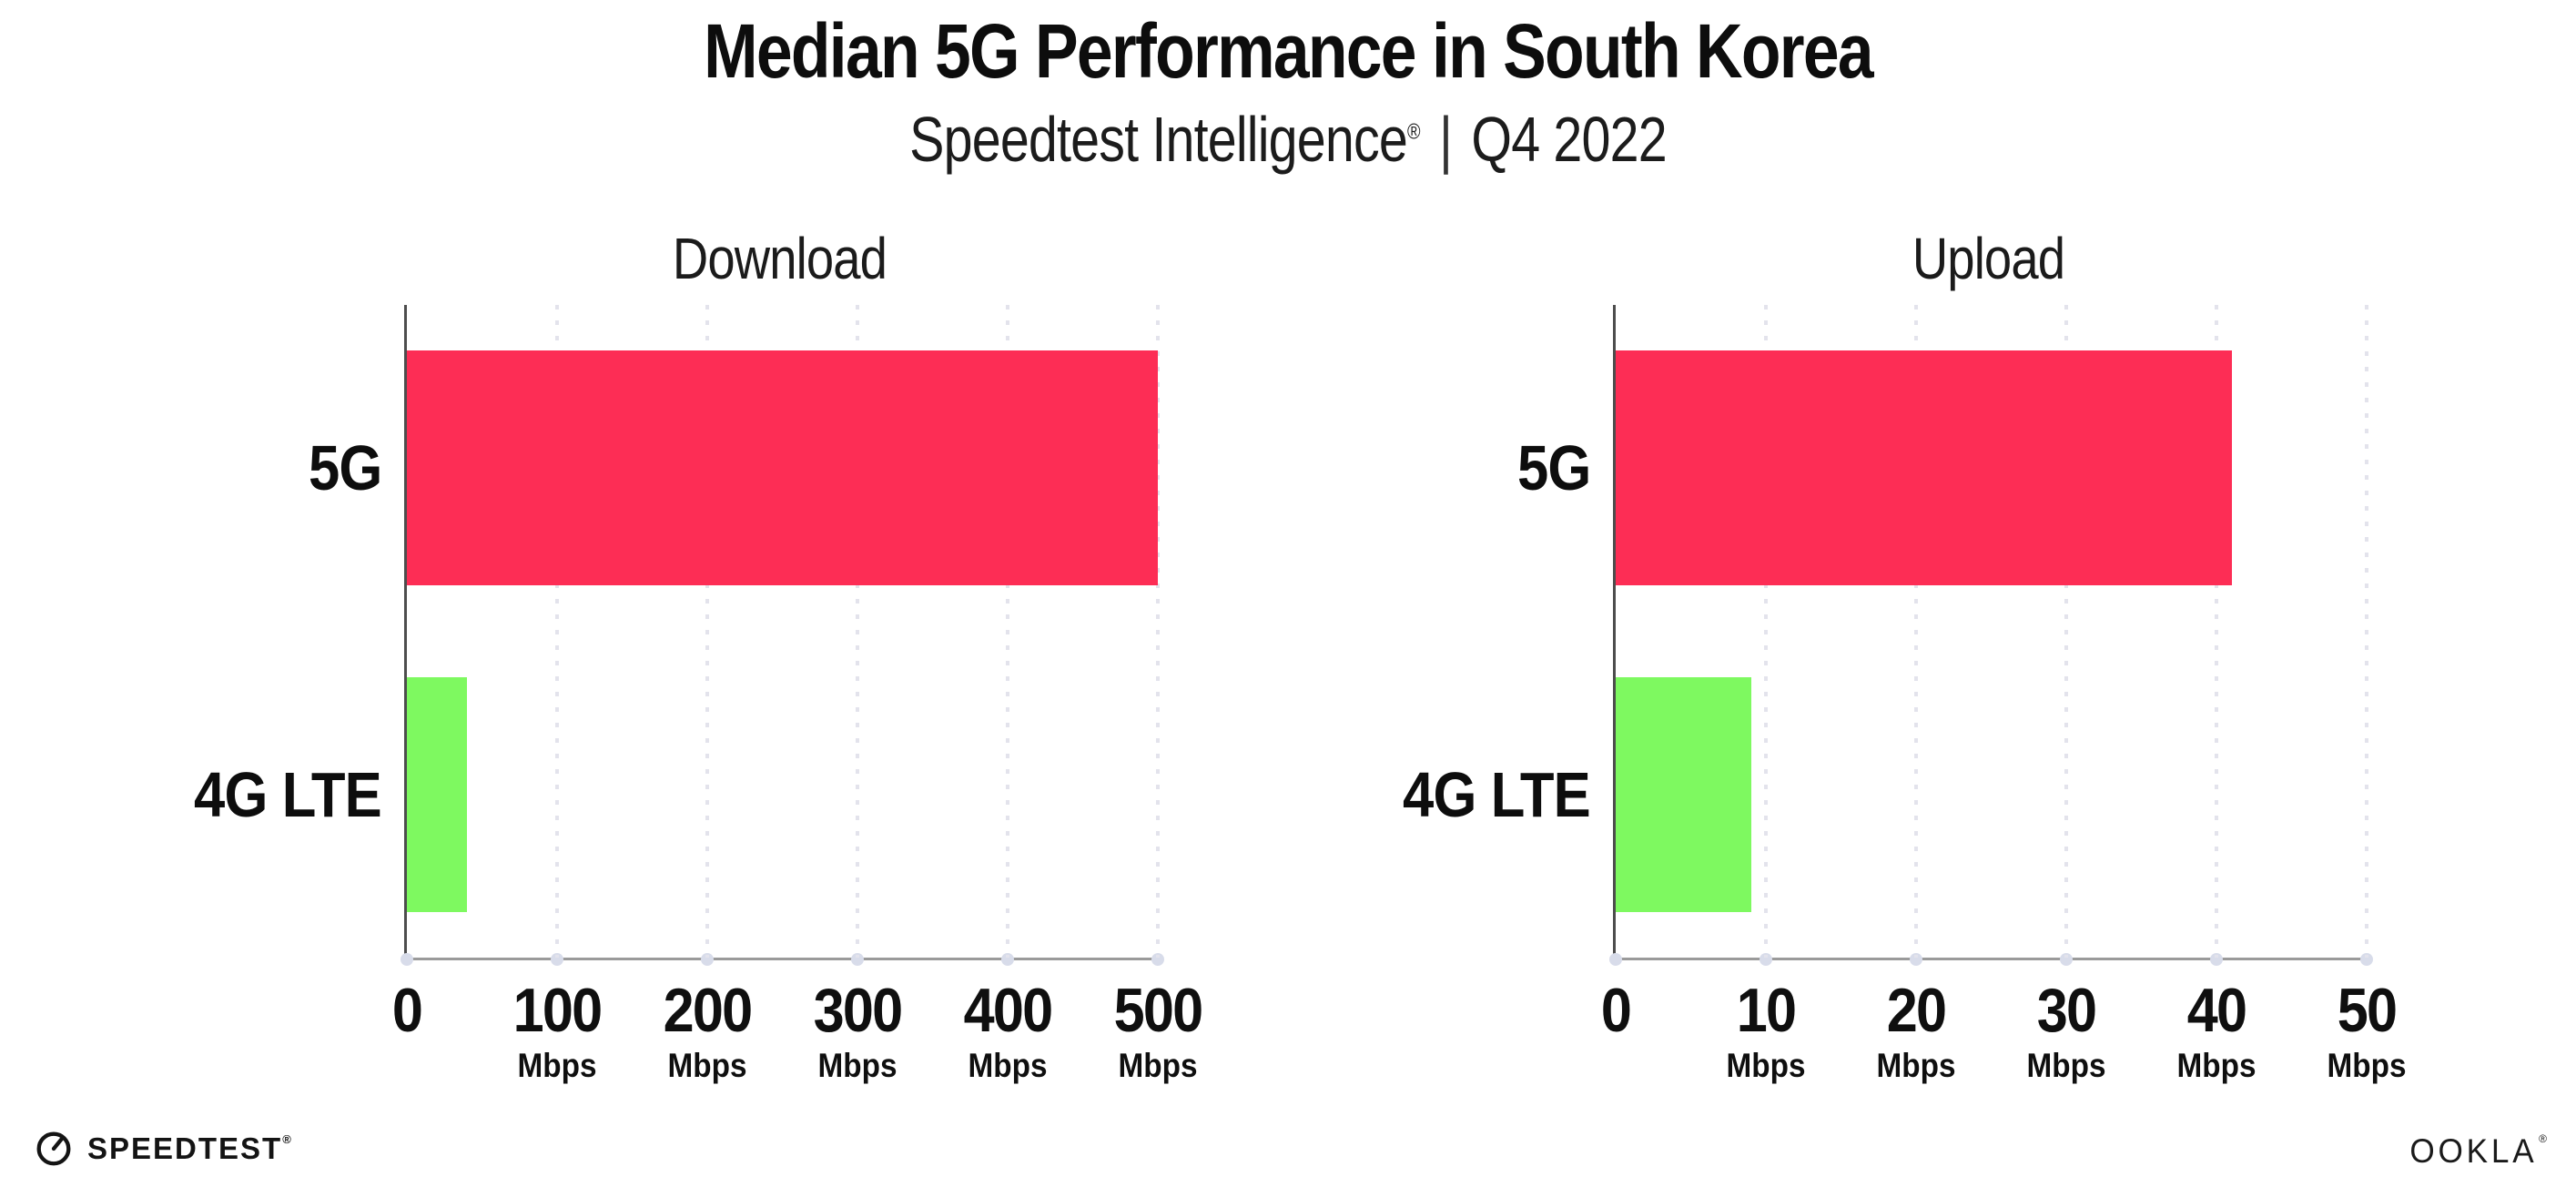  I want to click on x-tick-value: 40, so click(2216, 1011).